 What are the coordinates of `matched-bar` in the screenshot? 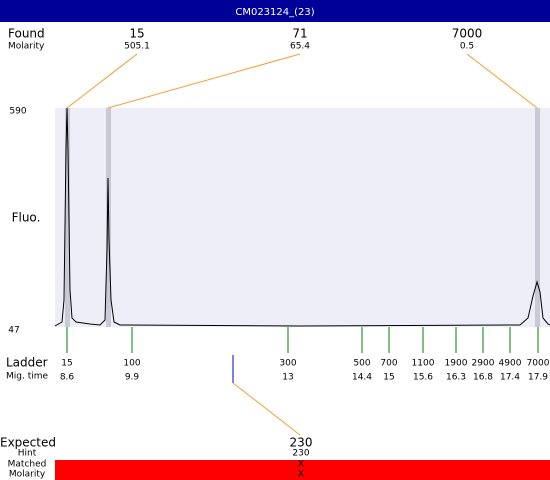 It's located at (302, 470).